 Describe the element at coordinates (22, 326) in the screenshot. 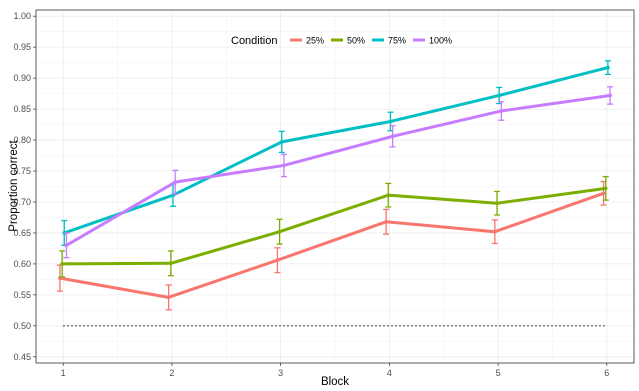

I see `y-tick-label: 0.50` at that location.